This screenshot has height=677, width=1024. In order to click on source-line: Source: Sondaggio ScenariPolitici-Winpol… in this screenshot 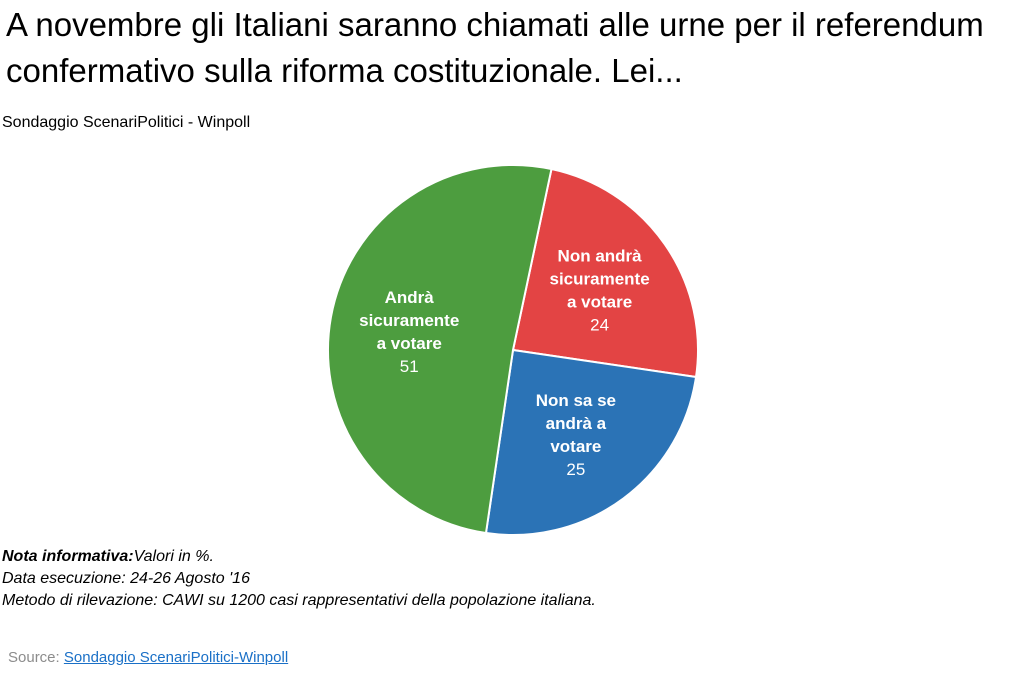, I will do `click(148, 658)`.